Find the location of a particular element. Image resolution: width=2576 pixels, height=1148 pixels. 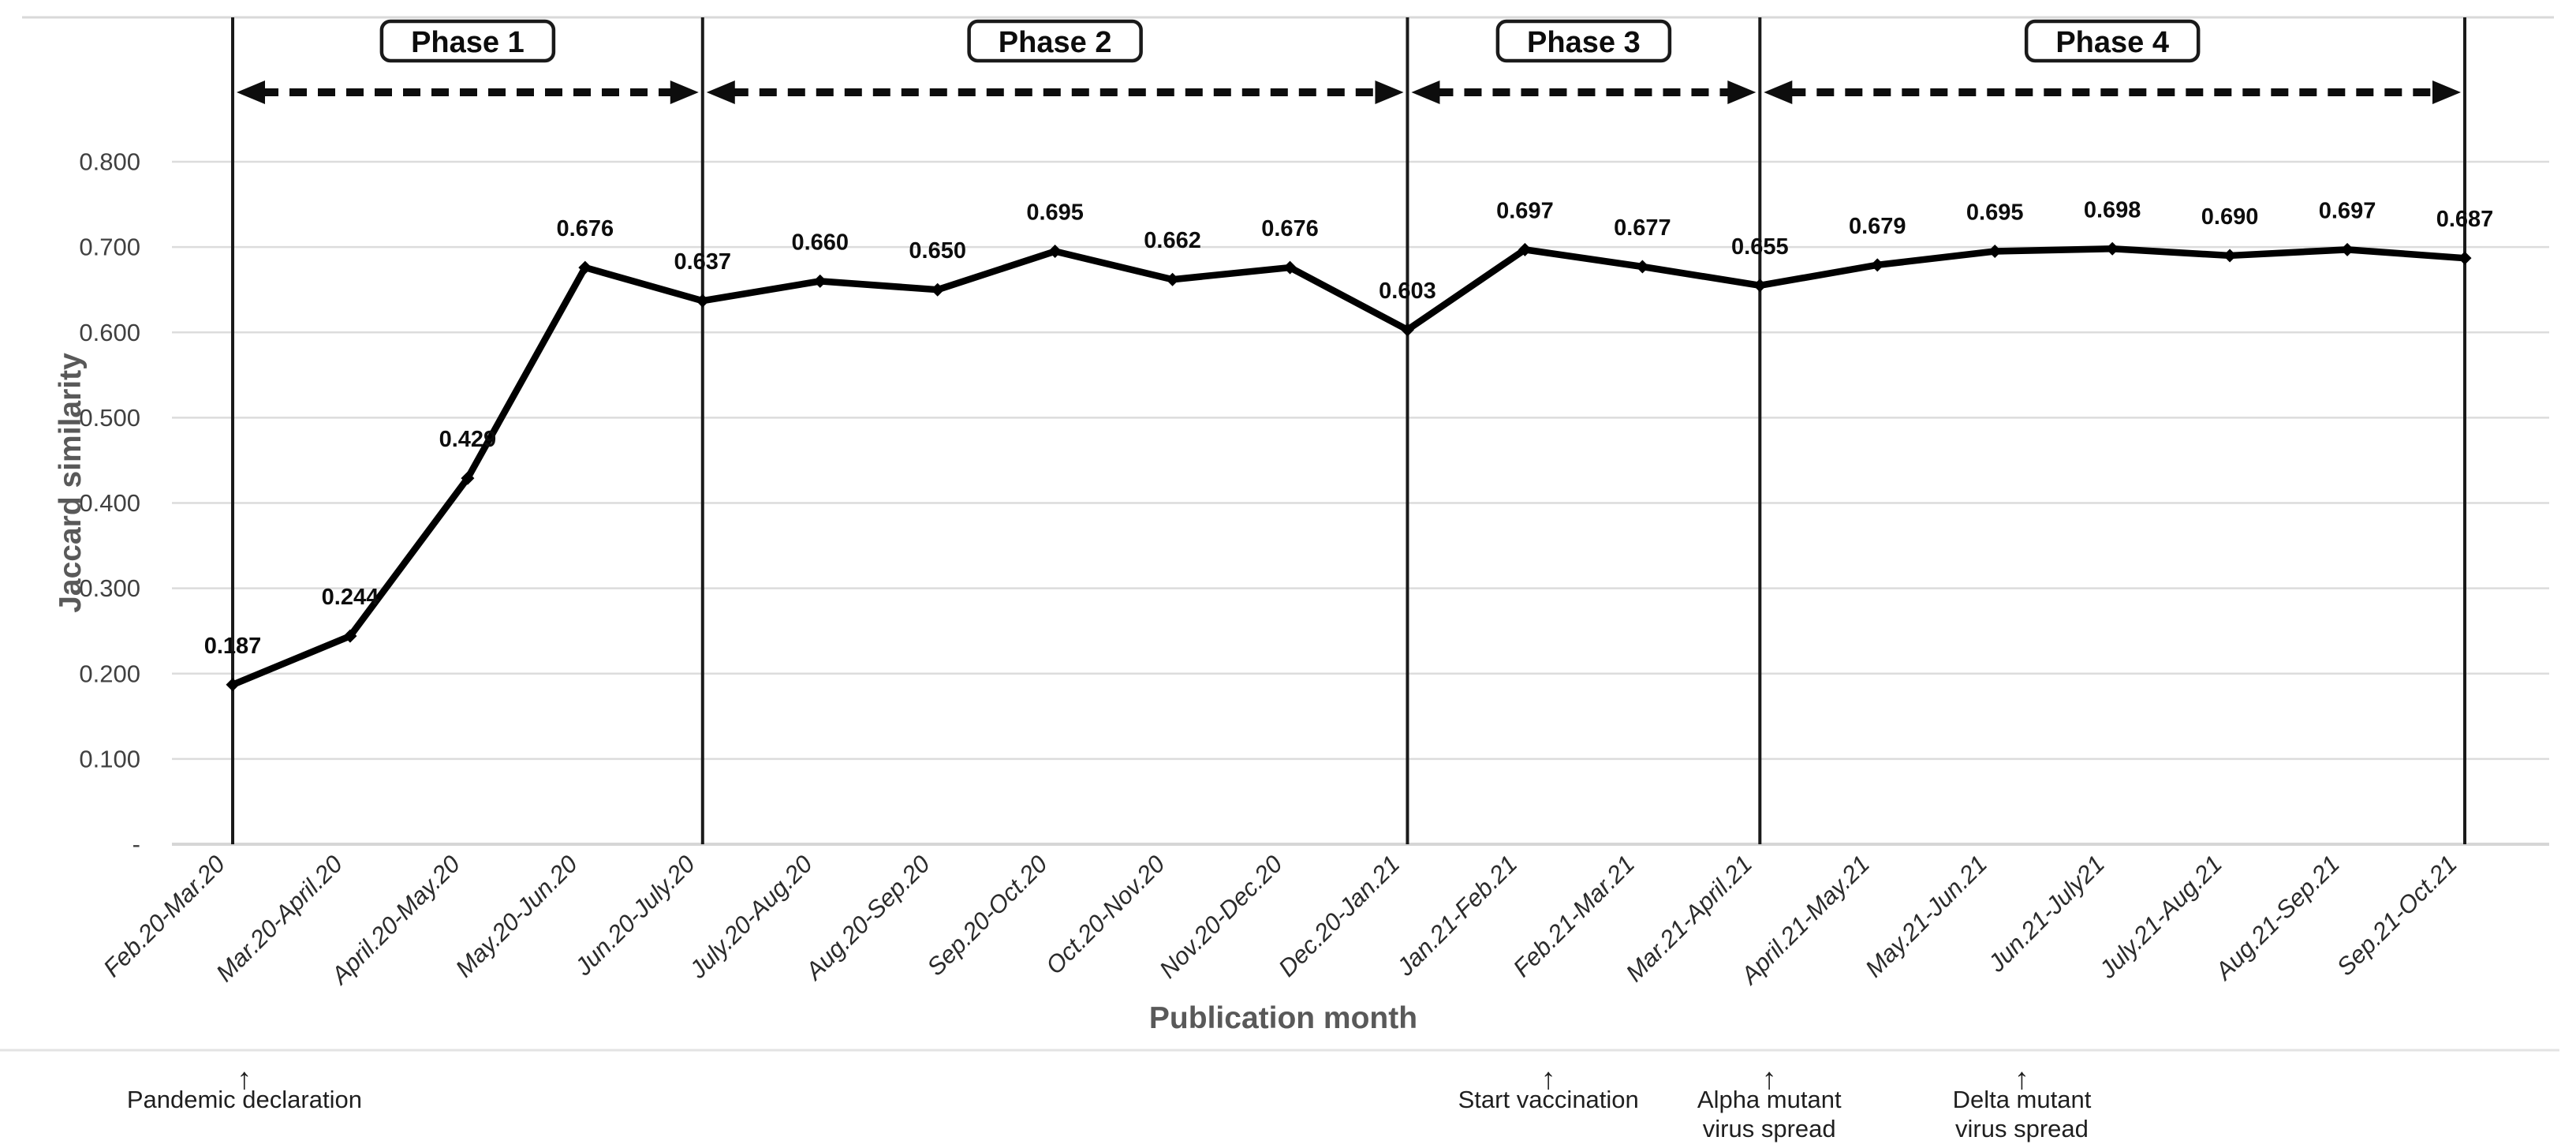

x-tick-label: Oct.20-Nov.20 is located at coordinates (1105, 914).